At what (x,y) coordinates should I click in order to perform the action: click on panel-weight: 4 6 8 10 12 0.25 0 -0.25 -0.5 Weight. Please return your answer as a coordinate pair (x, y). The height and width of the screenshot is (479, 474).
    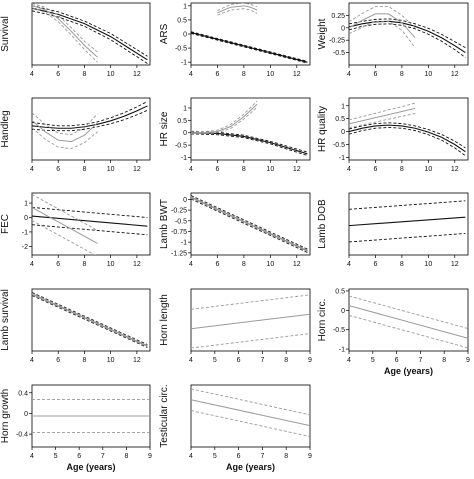
    Looking at the image, I should click on (393, 40).